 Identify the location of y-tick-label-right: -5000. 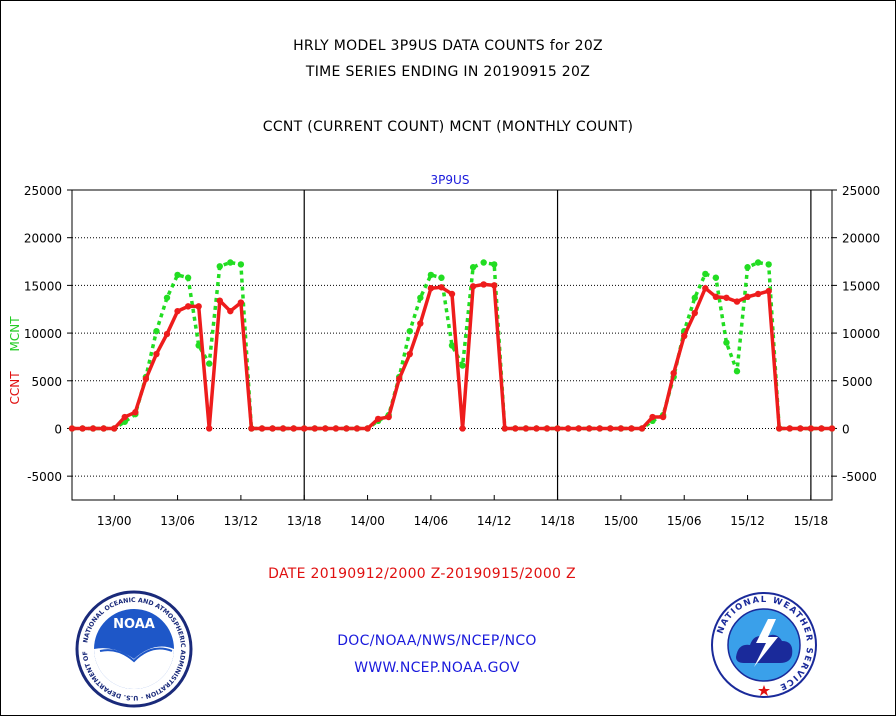
(859, 477).